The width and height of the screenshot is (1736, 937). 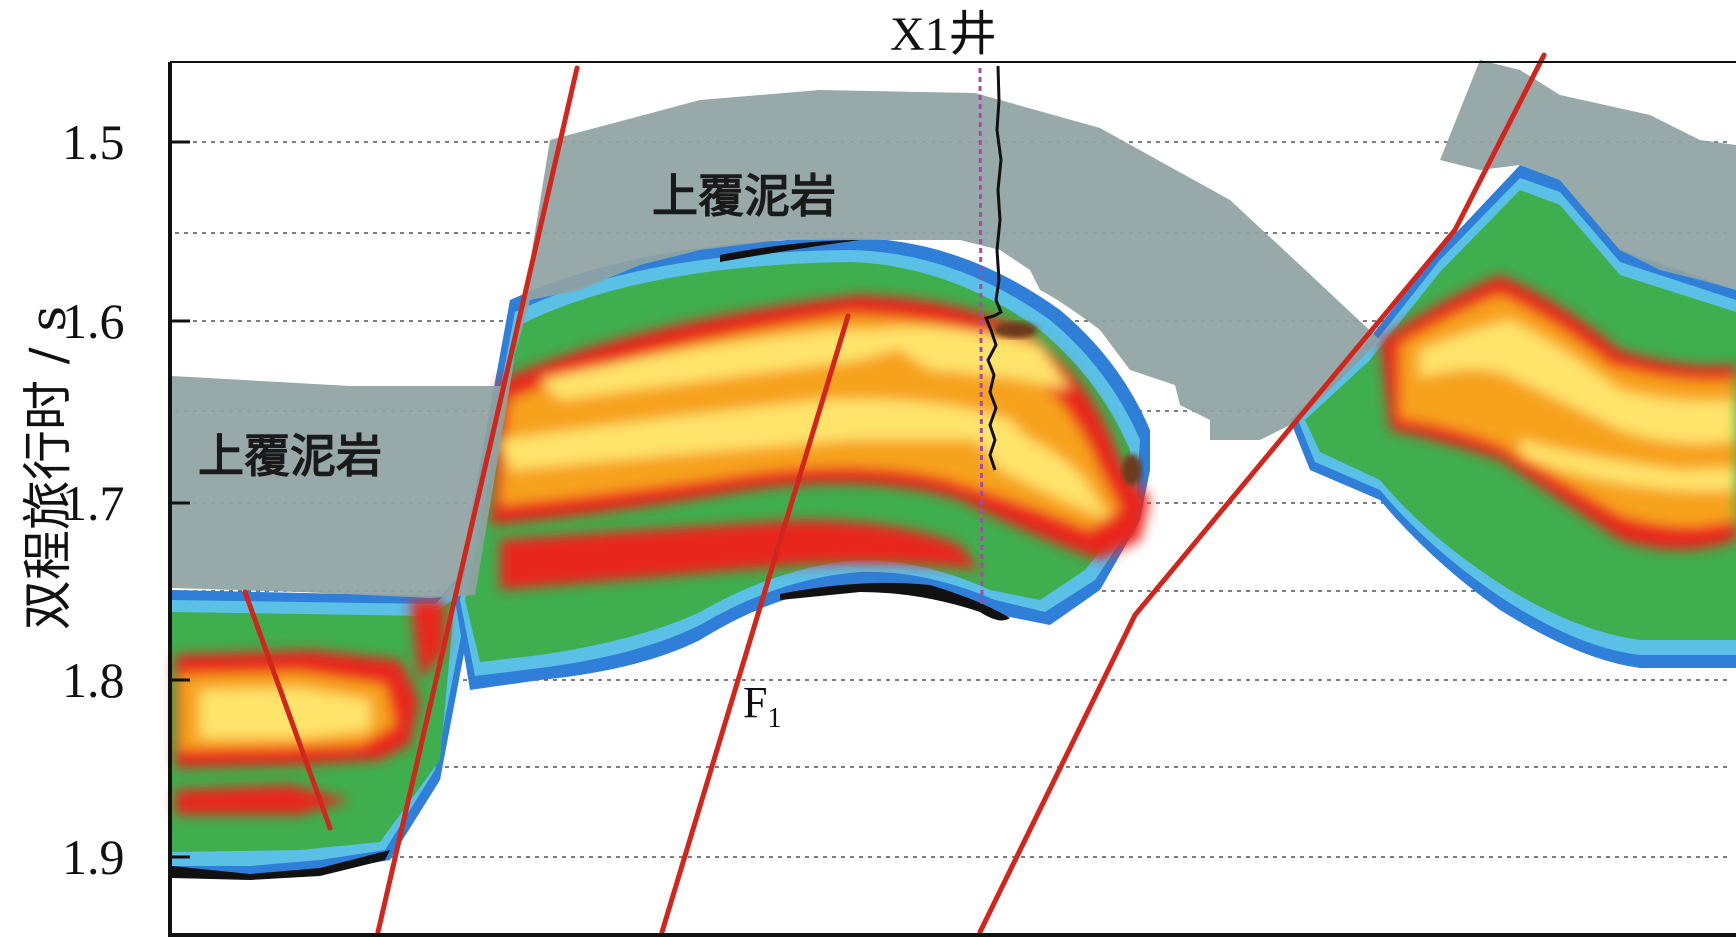 I want to click on well-marker-line, so click(x=981, y=338).